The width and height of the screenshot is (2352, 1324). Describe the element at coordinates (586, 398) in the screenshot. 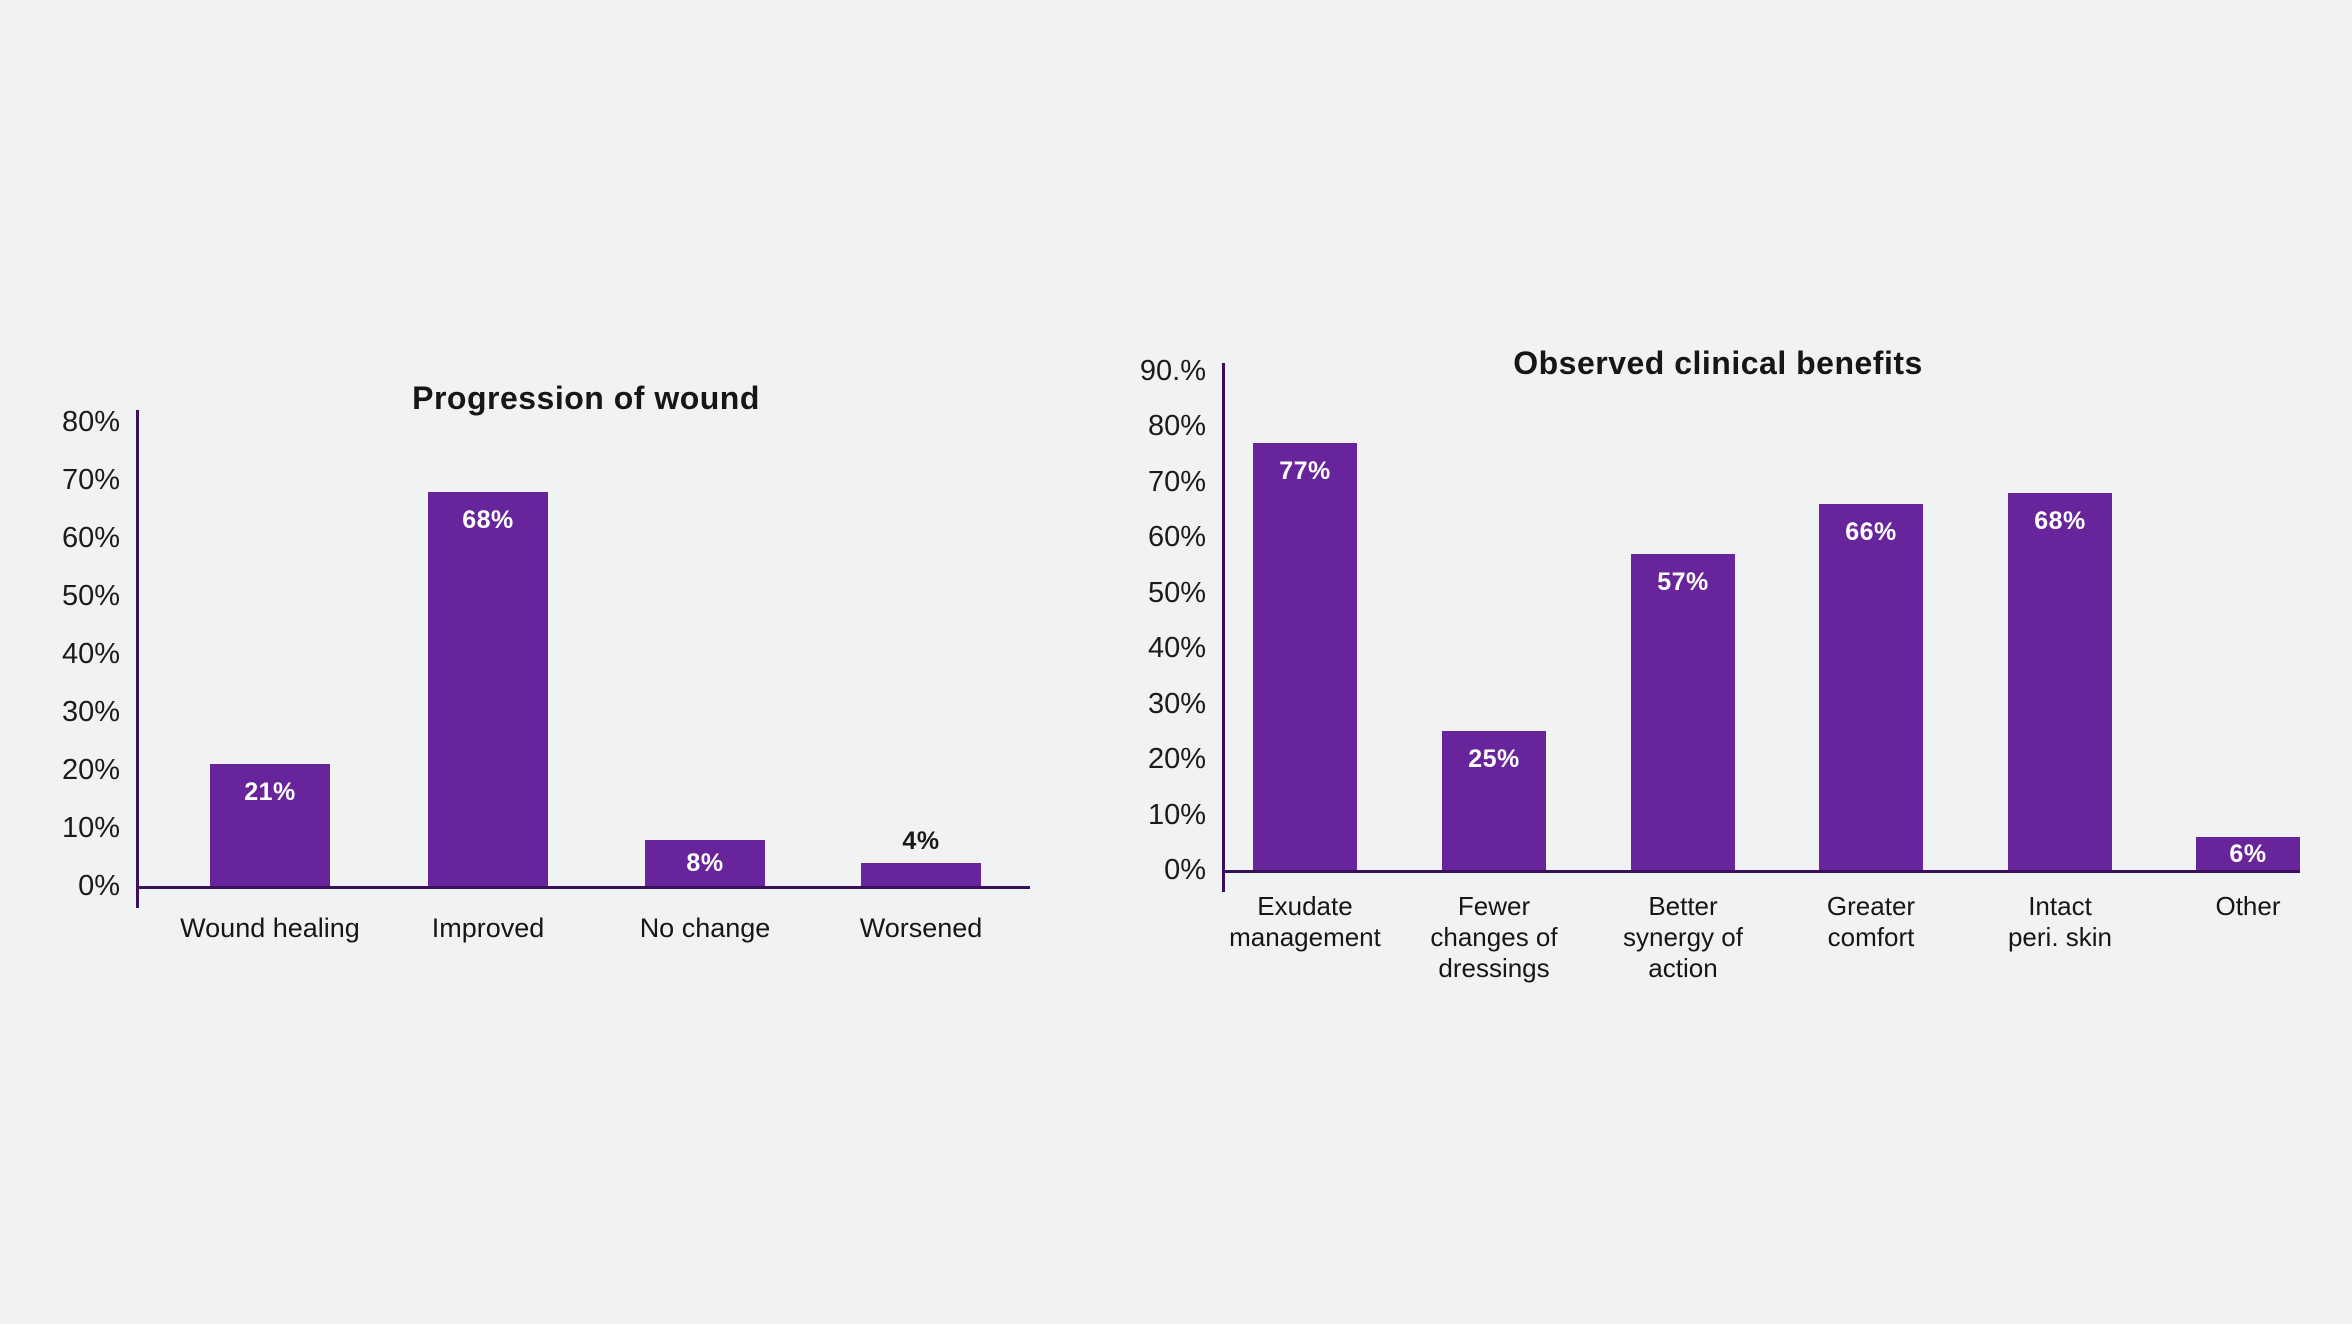

I see `chart-title: Progression of wound` at that location.